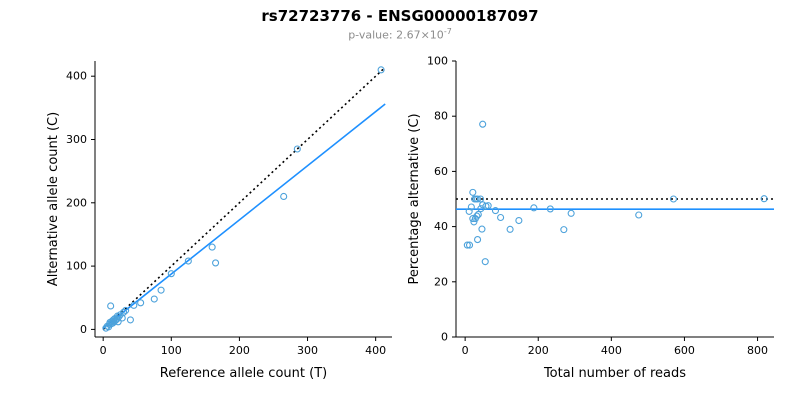 This screenshot has width=800, height=400. I want to click on x-tick-label: 300, so click(307, 350).